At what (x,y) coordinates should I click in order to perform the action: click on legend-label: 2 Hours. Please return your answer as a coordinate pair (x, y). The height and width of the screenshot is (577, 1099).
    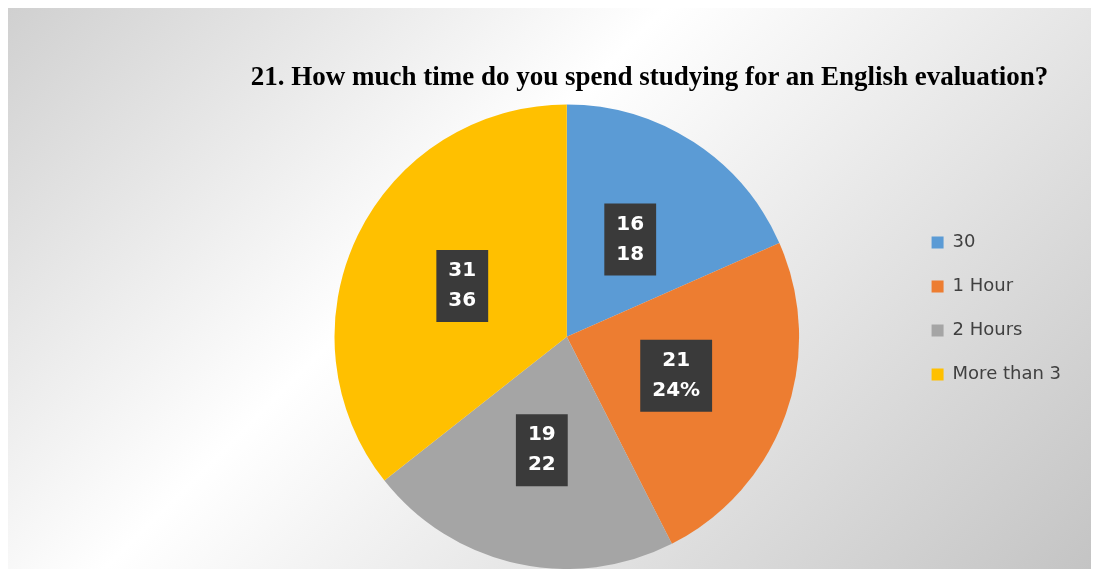
    Looking at the image, I should click on (987, 329).